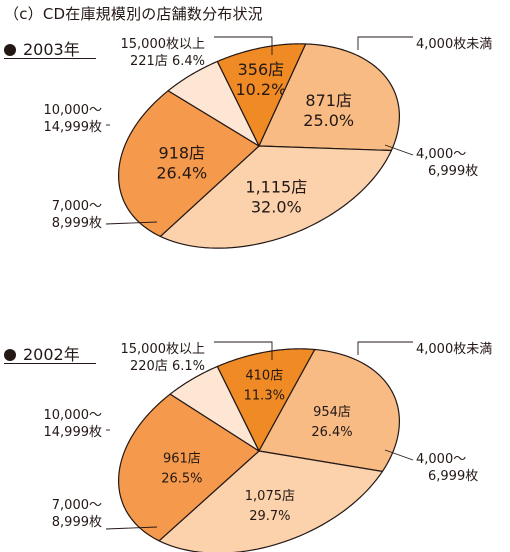 Image resolution: width=510 pixels, height=552 pixels. I want to click on year-heading-2002: 2002年, so click(42, 353).